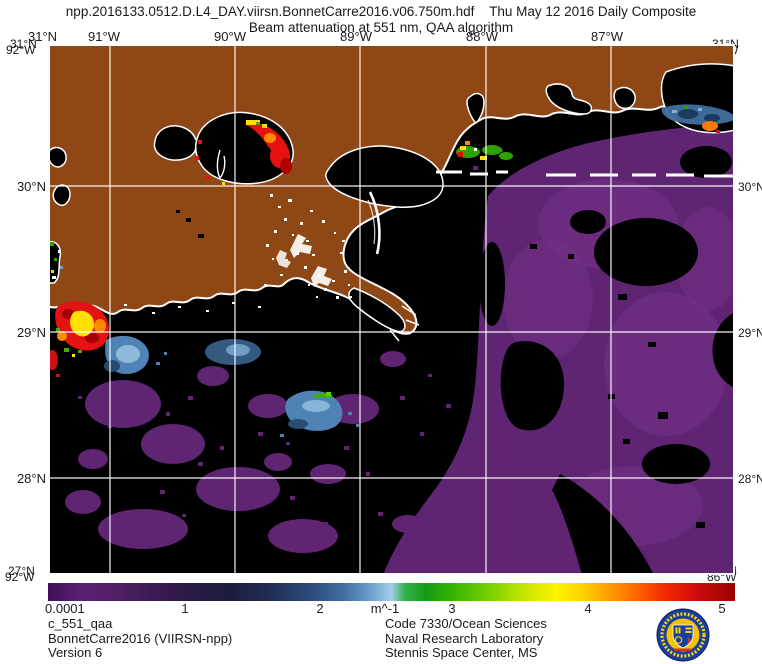 Image resolution: width=762 pixels, height=664 pixels. Describe the element at coordinates (31, 478) in the screenshot. I see `axis-label-28n-left: 28°N` at that location.